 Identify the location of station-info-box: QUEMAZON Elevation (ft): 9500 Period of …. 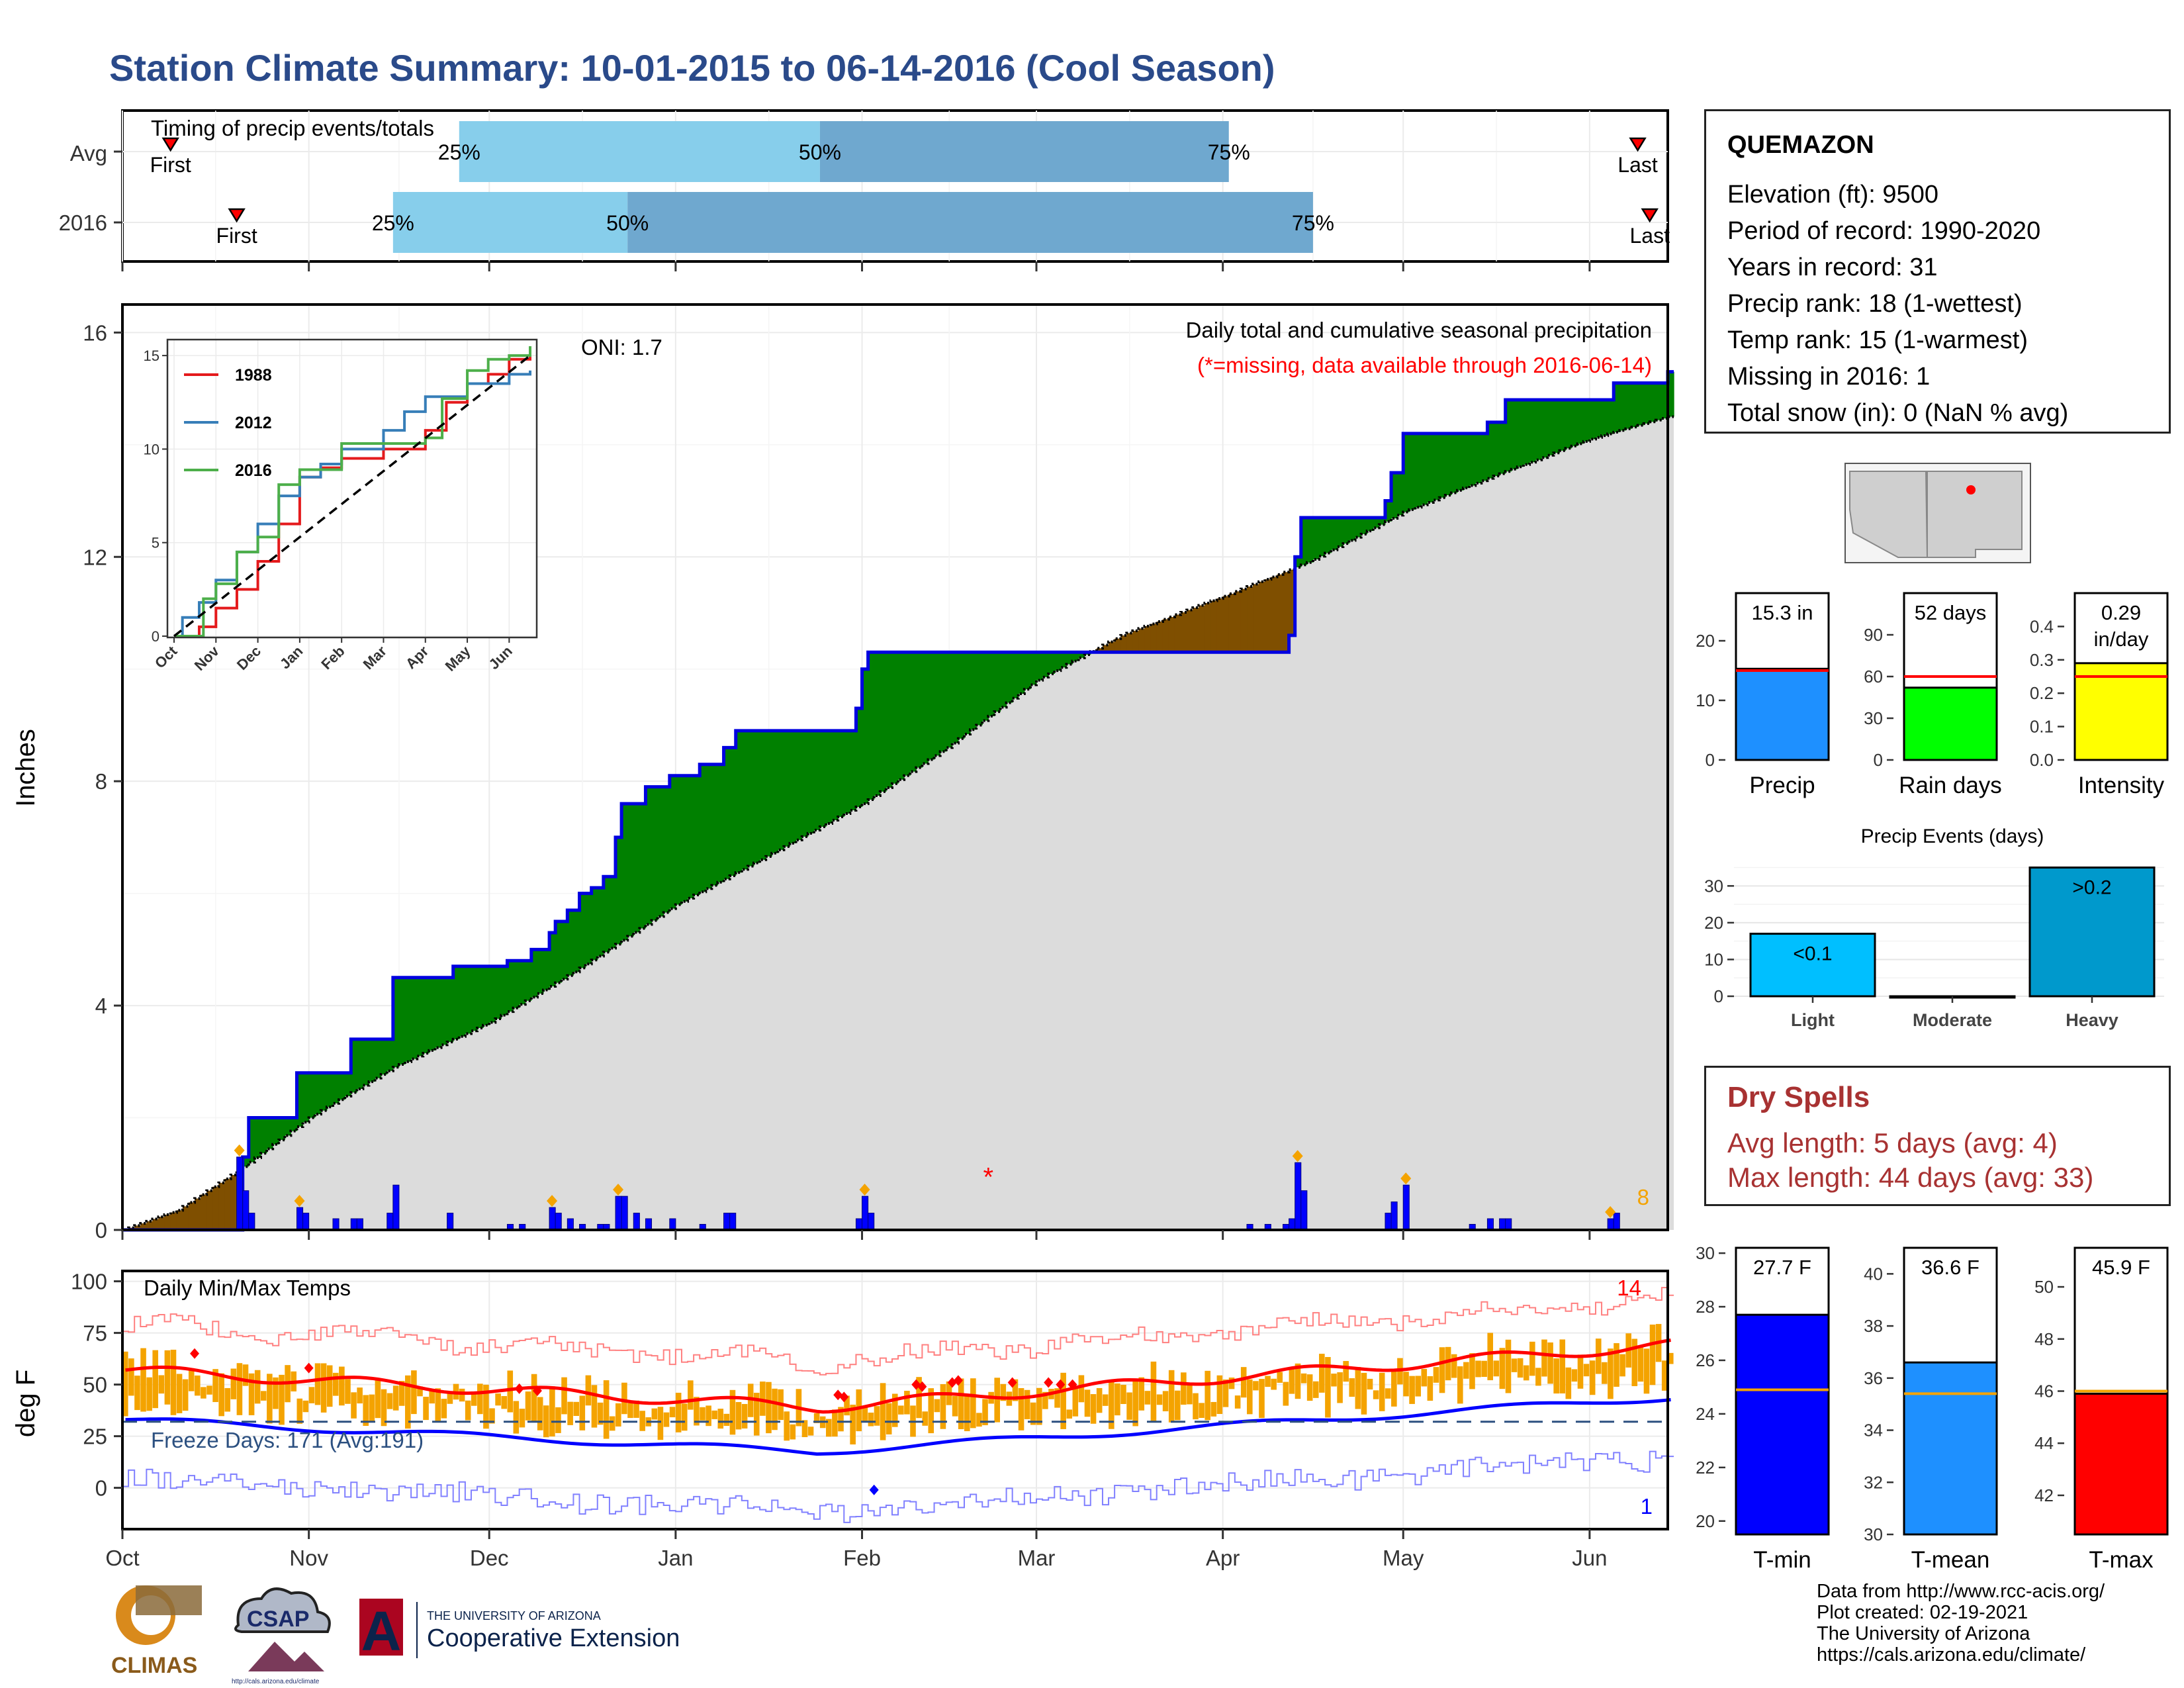
(1937, 271).